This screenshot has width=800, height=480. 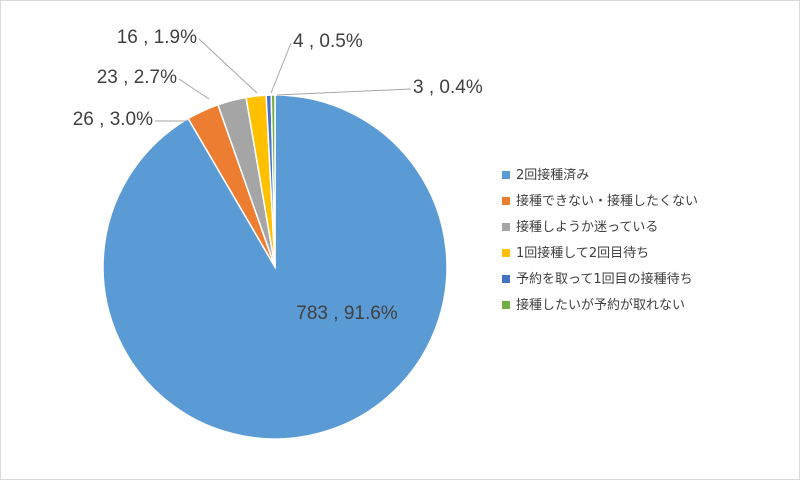 What do you see at coordinates (604, 279) in the screenshot?
I see `legend-entry-5: 予約を取って1回目の接種待ち` at bounding box center [604, 279].